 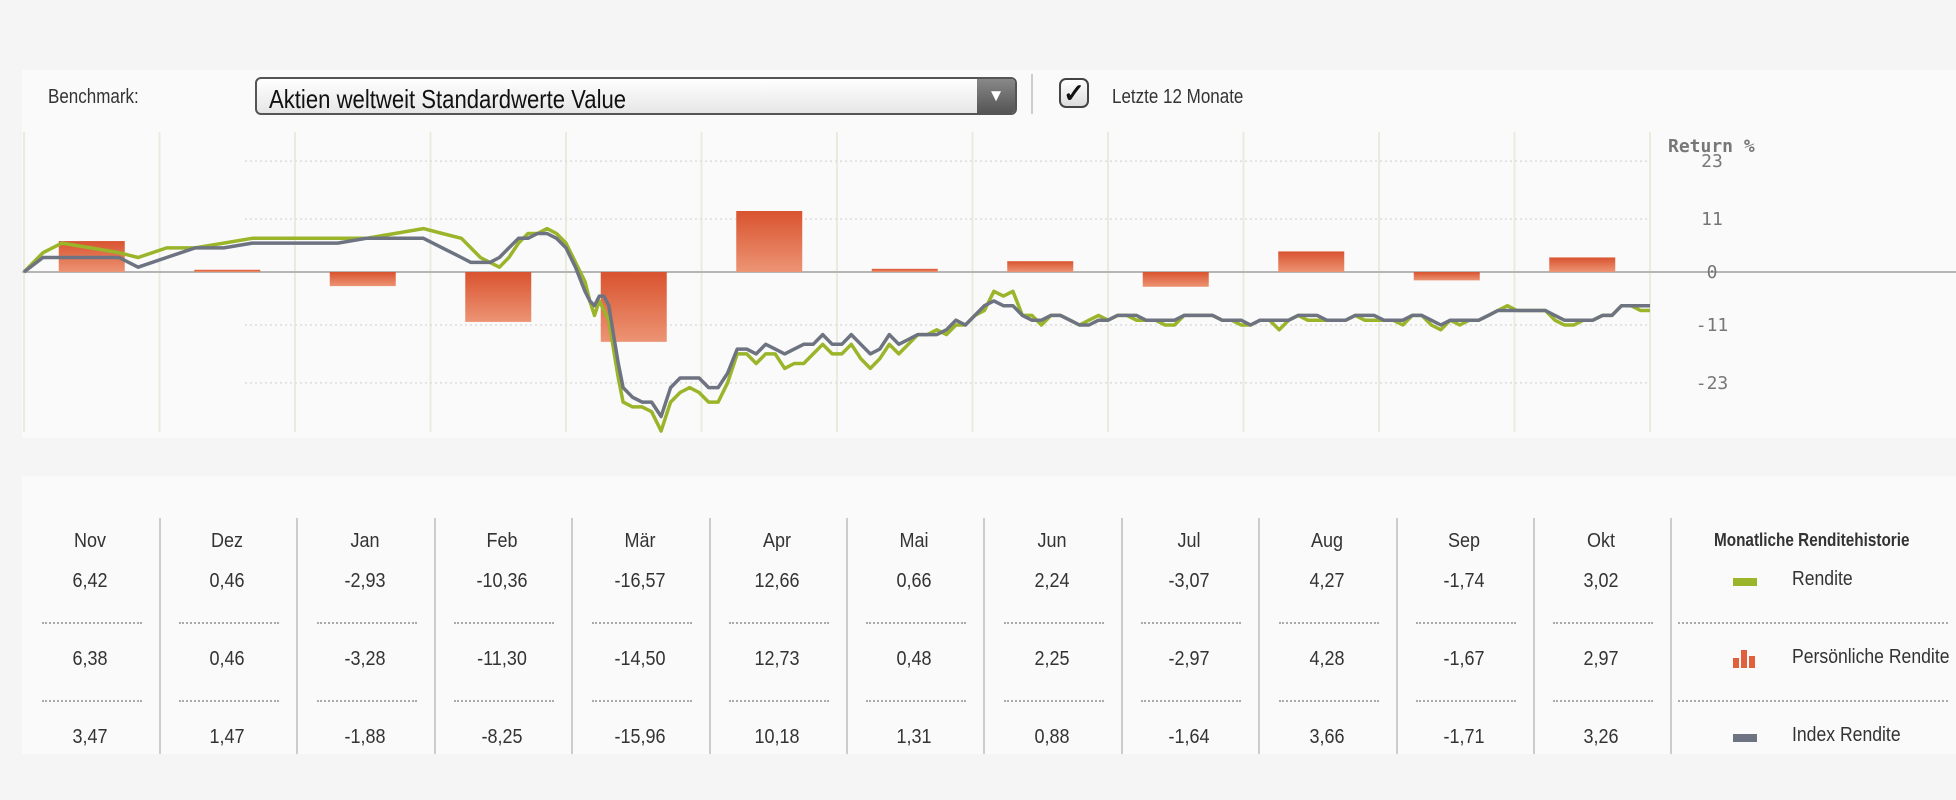 I want to click on month-header: Jul, so click(x=1189, y=541).